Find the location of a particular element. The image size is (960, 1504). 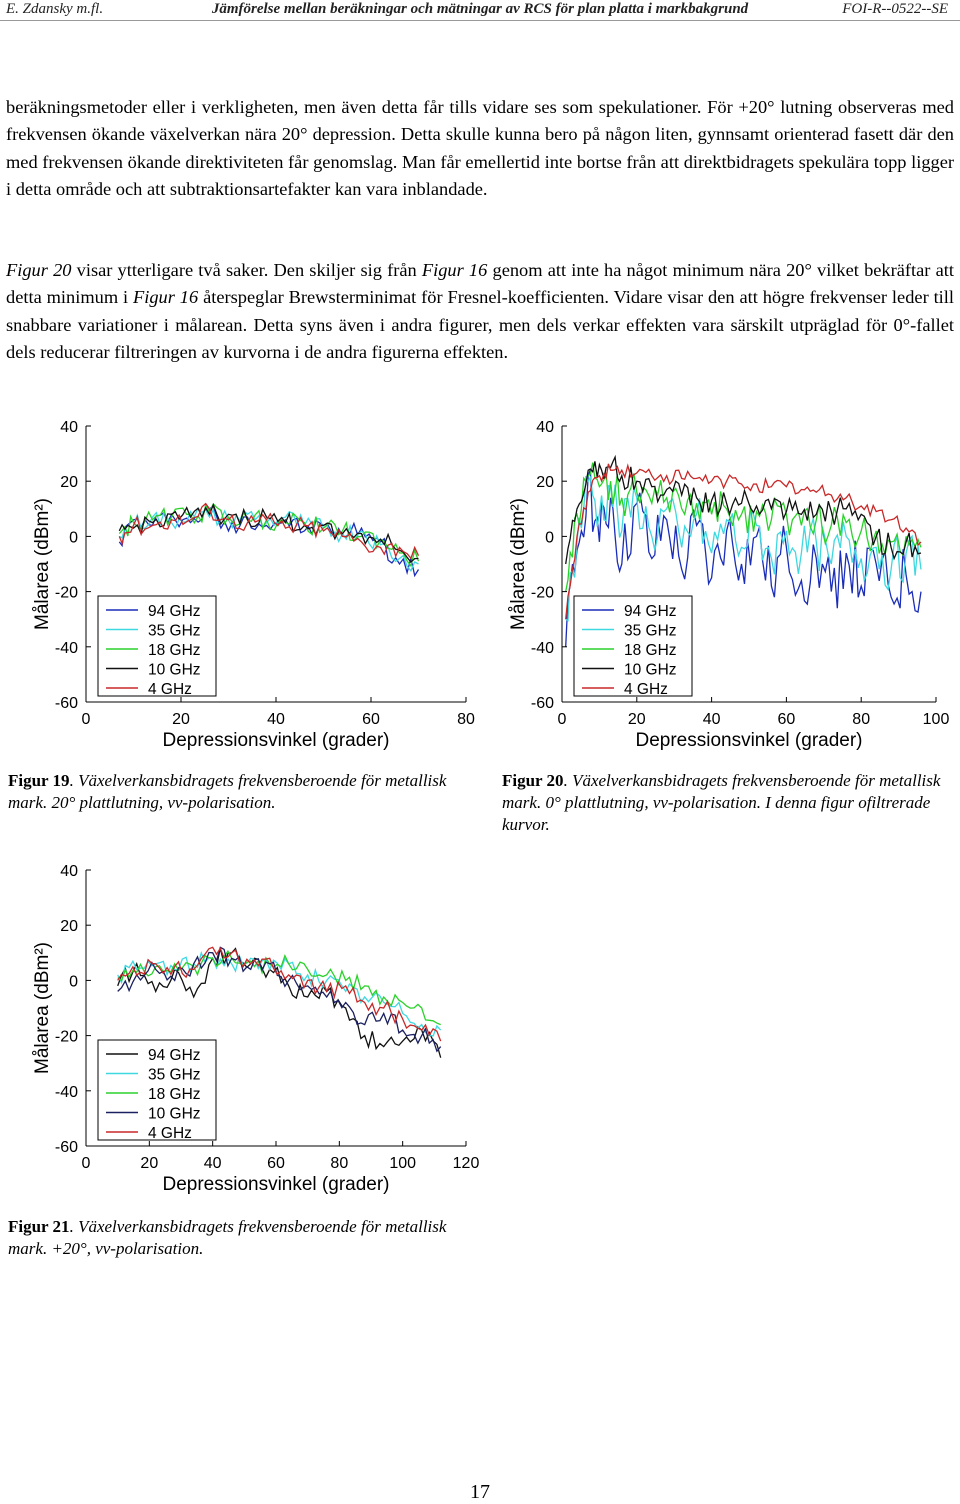

page-number: 17 is located at coordinates (480, 1492).